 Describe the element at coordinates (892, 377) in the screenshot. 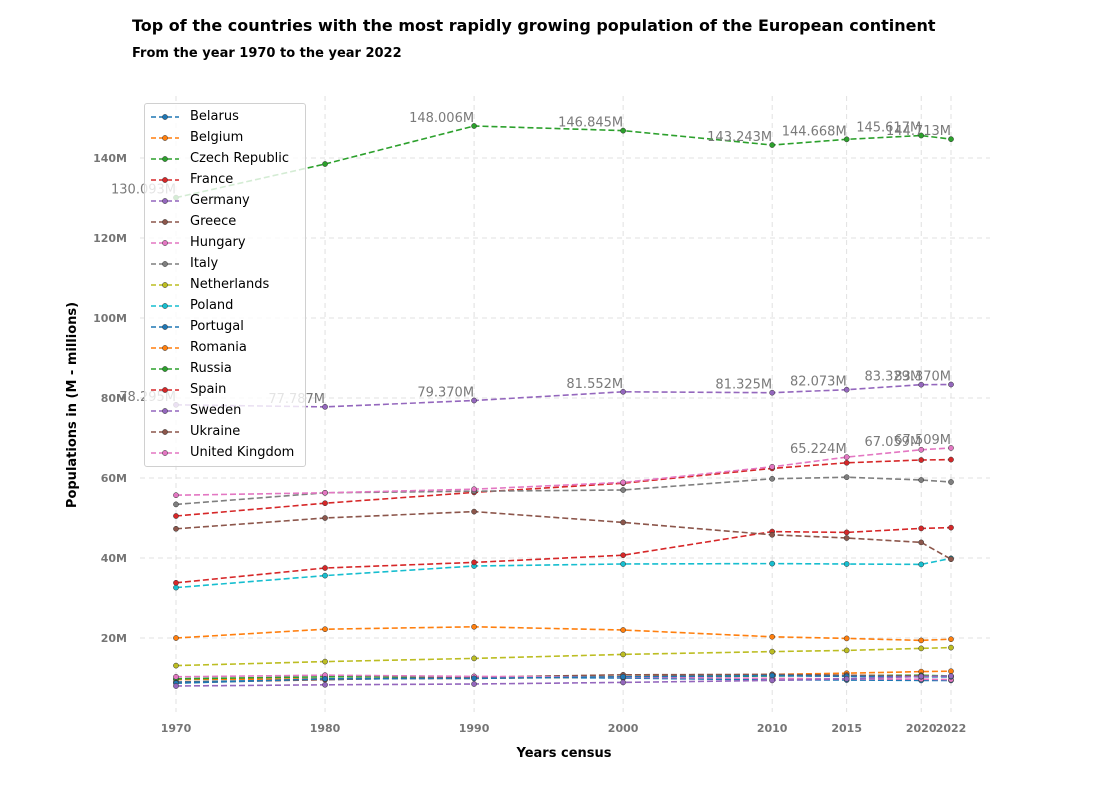

I see `data-label: 83.329M` at that location.